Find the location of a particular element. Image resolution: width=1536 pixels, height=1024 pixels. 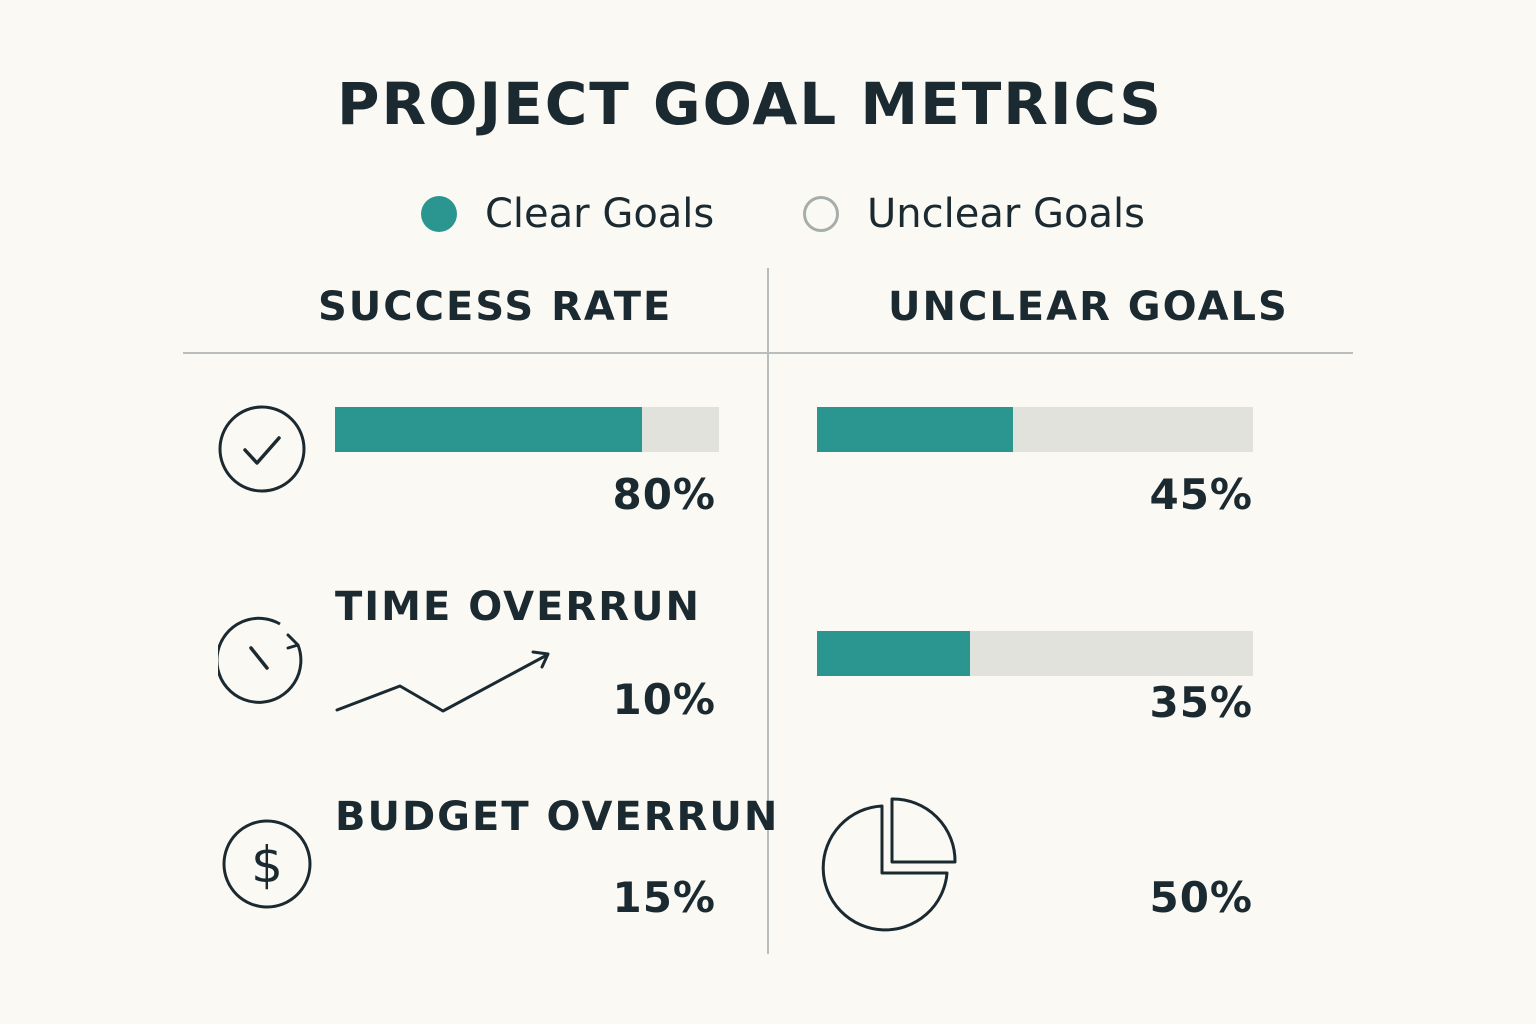

chart-title: PROJECT GOAL METRICS is located at coordinates (750, 104).